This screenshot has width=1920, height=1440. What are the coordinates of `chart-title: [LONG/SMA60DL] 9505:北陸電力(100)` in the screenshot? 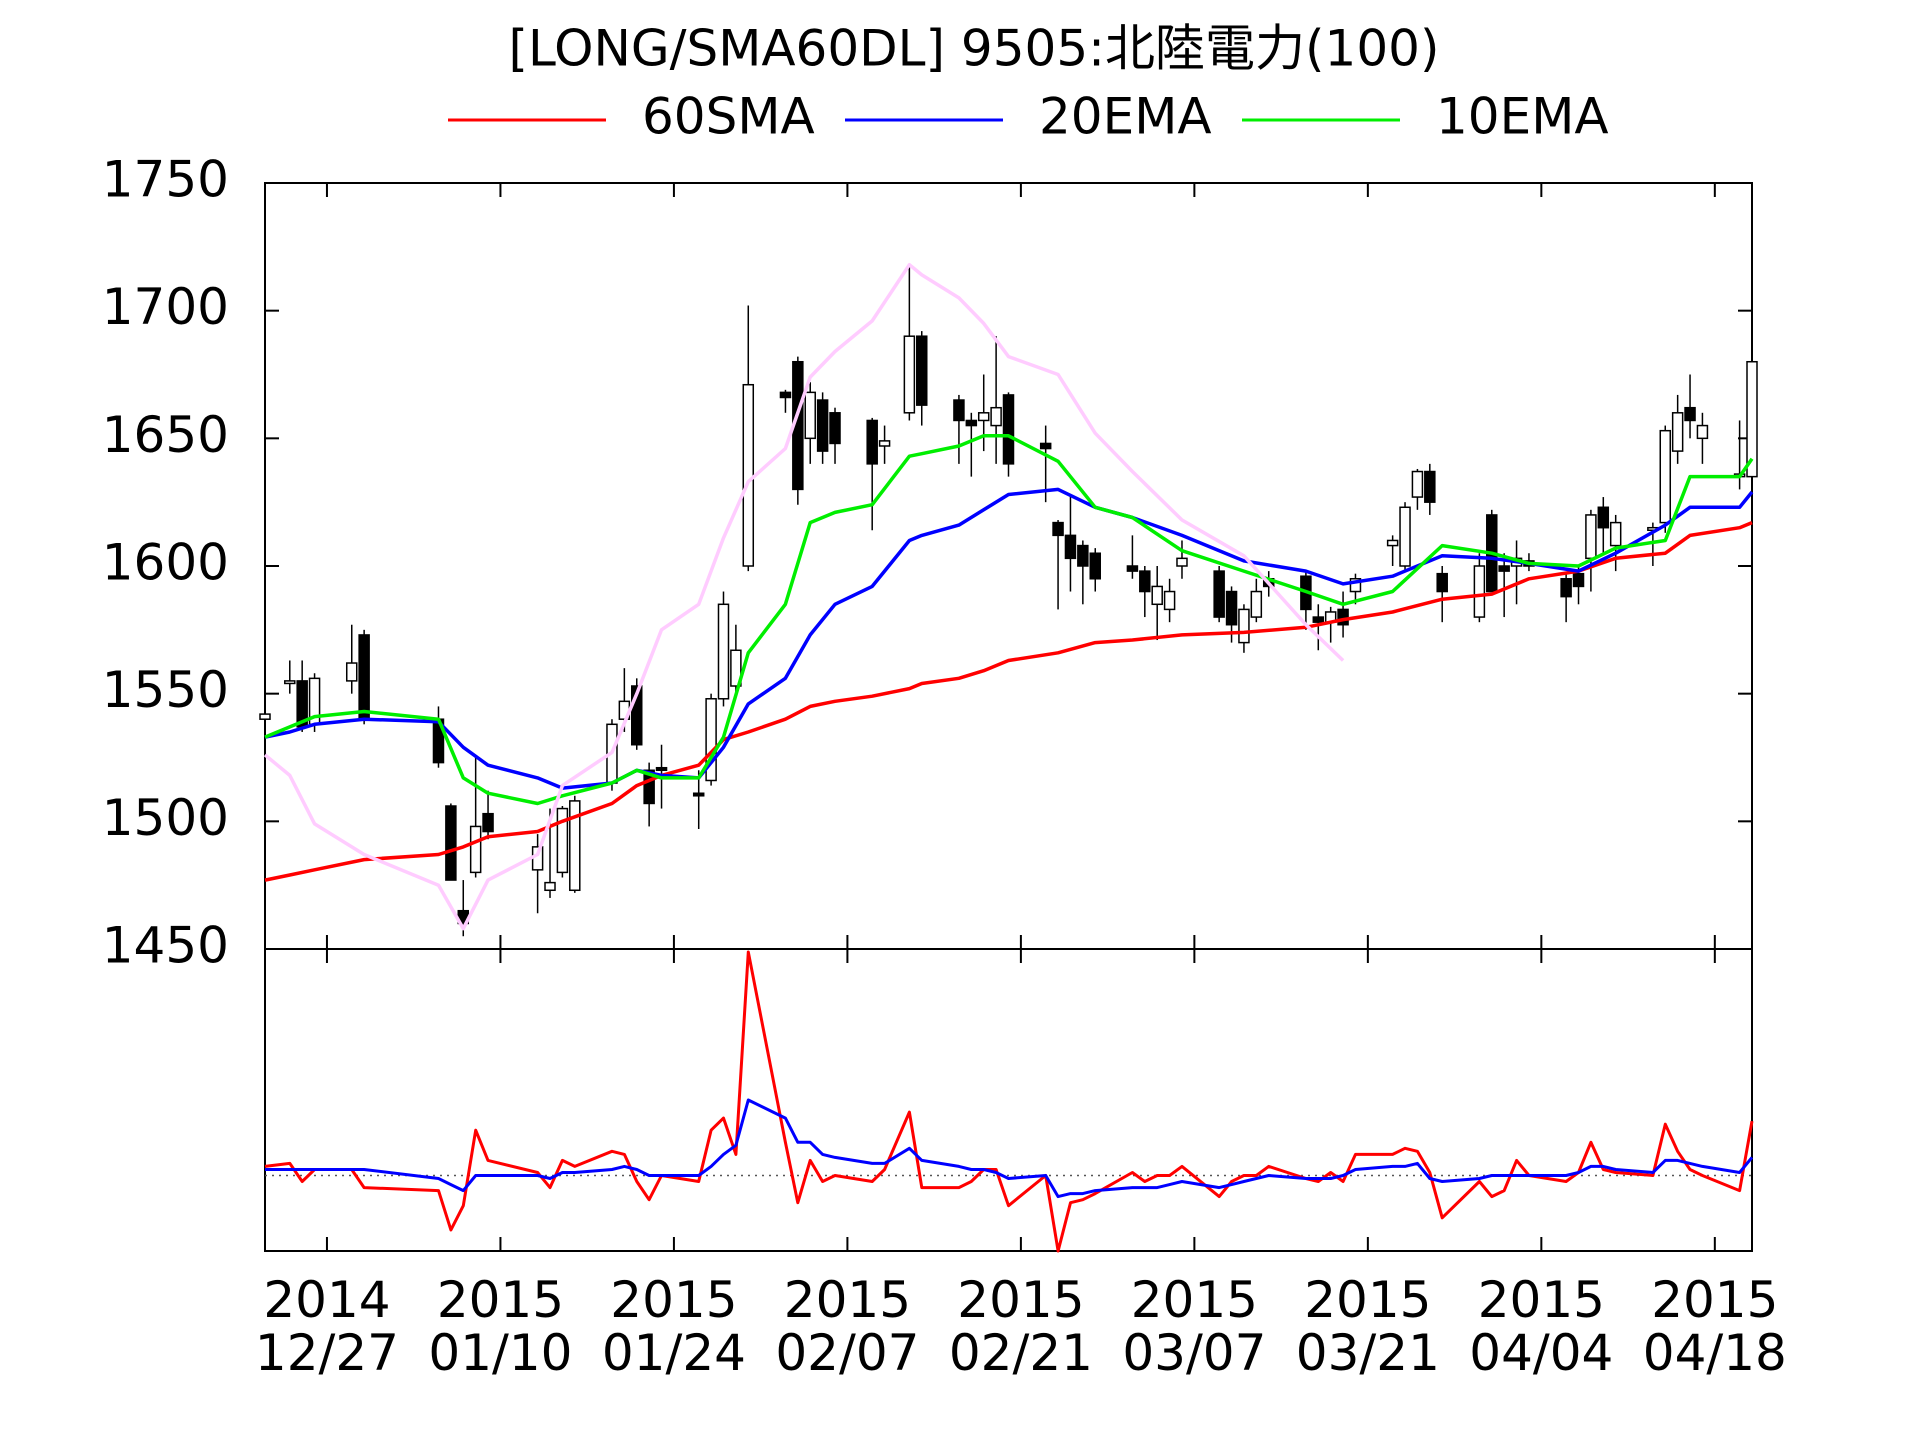 It's located at (974, 49).